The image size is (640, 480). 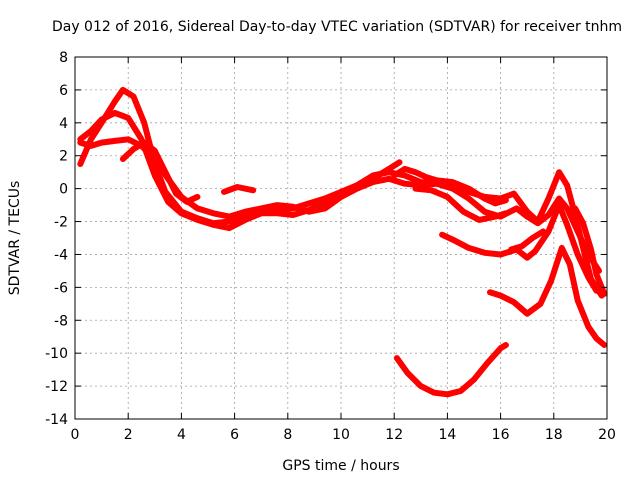 What do you see at coordinates (607, 435) in the screenshot?
I see `x-tick-label: 20` at bounding box center [607, 435].